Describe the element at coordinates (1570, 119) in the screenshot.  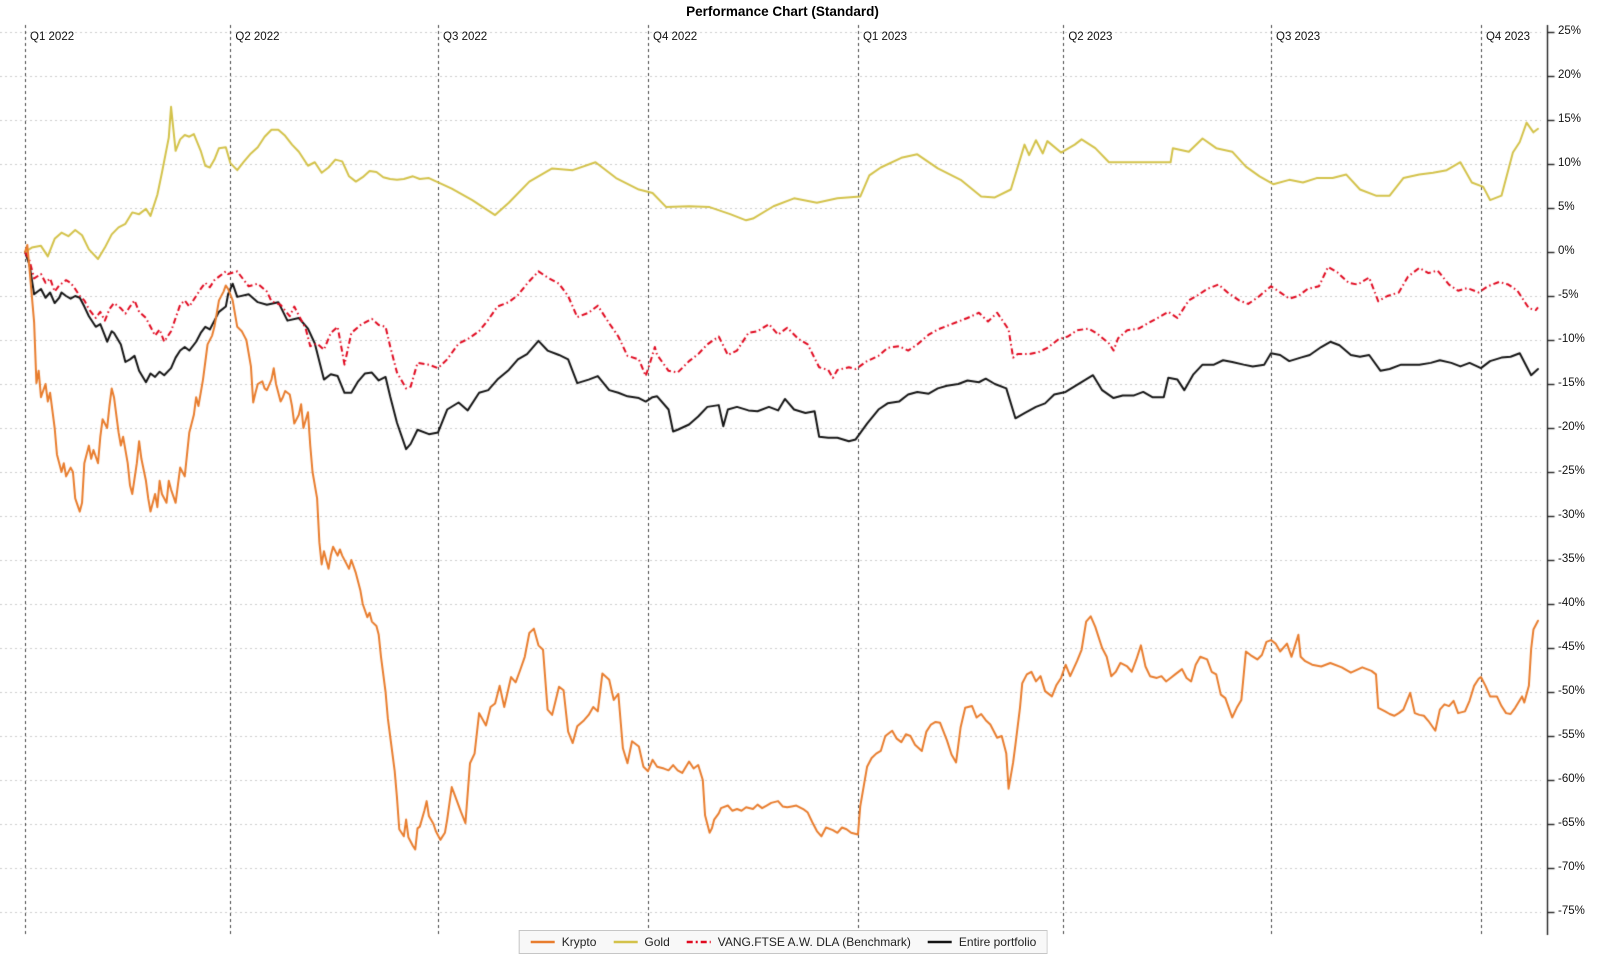
I see `y-axis-tick-label: 15%` at that location.